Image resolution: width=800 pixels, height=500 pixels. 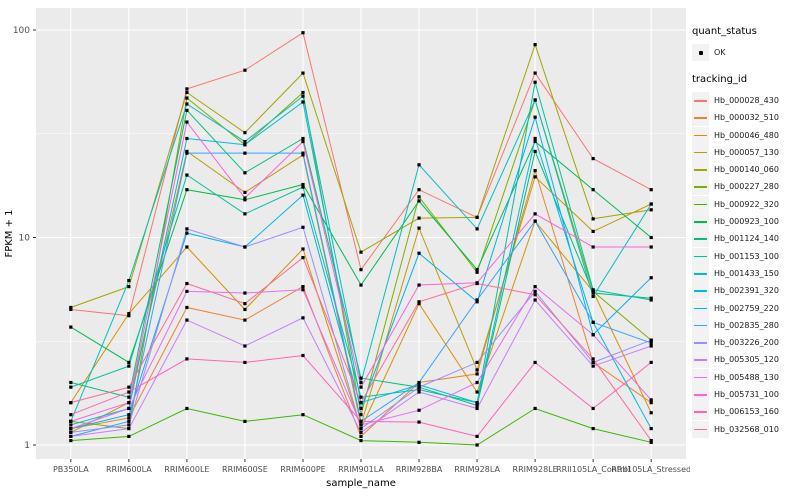 What do you see at coordinates (27, 446) in the screenshot?
I see `y-tick-label: 1` at bounding box center [27, 446].